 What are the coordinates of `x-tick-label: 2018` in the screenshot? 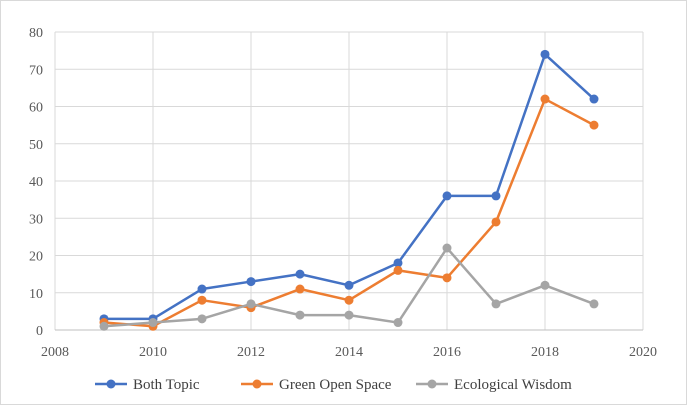 It's located at (545, 352).